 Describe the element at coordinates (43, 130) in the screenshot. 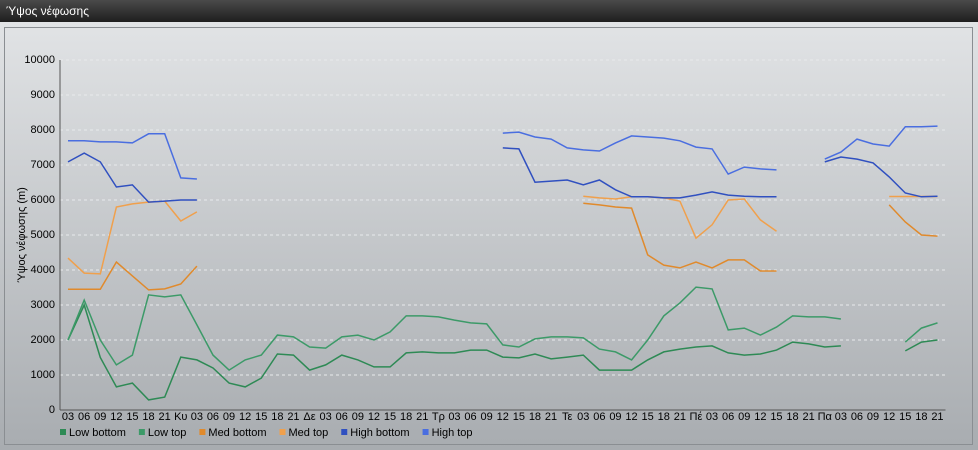

I see `y-tick-label: 8000` at that location.